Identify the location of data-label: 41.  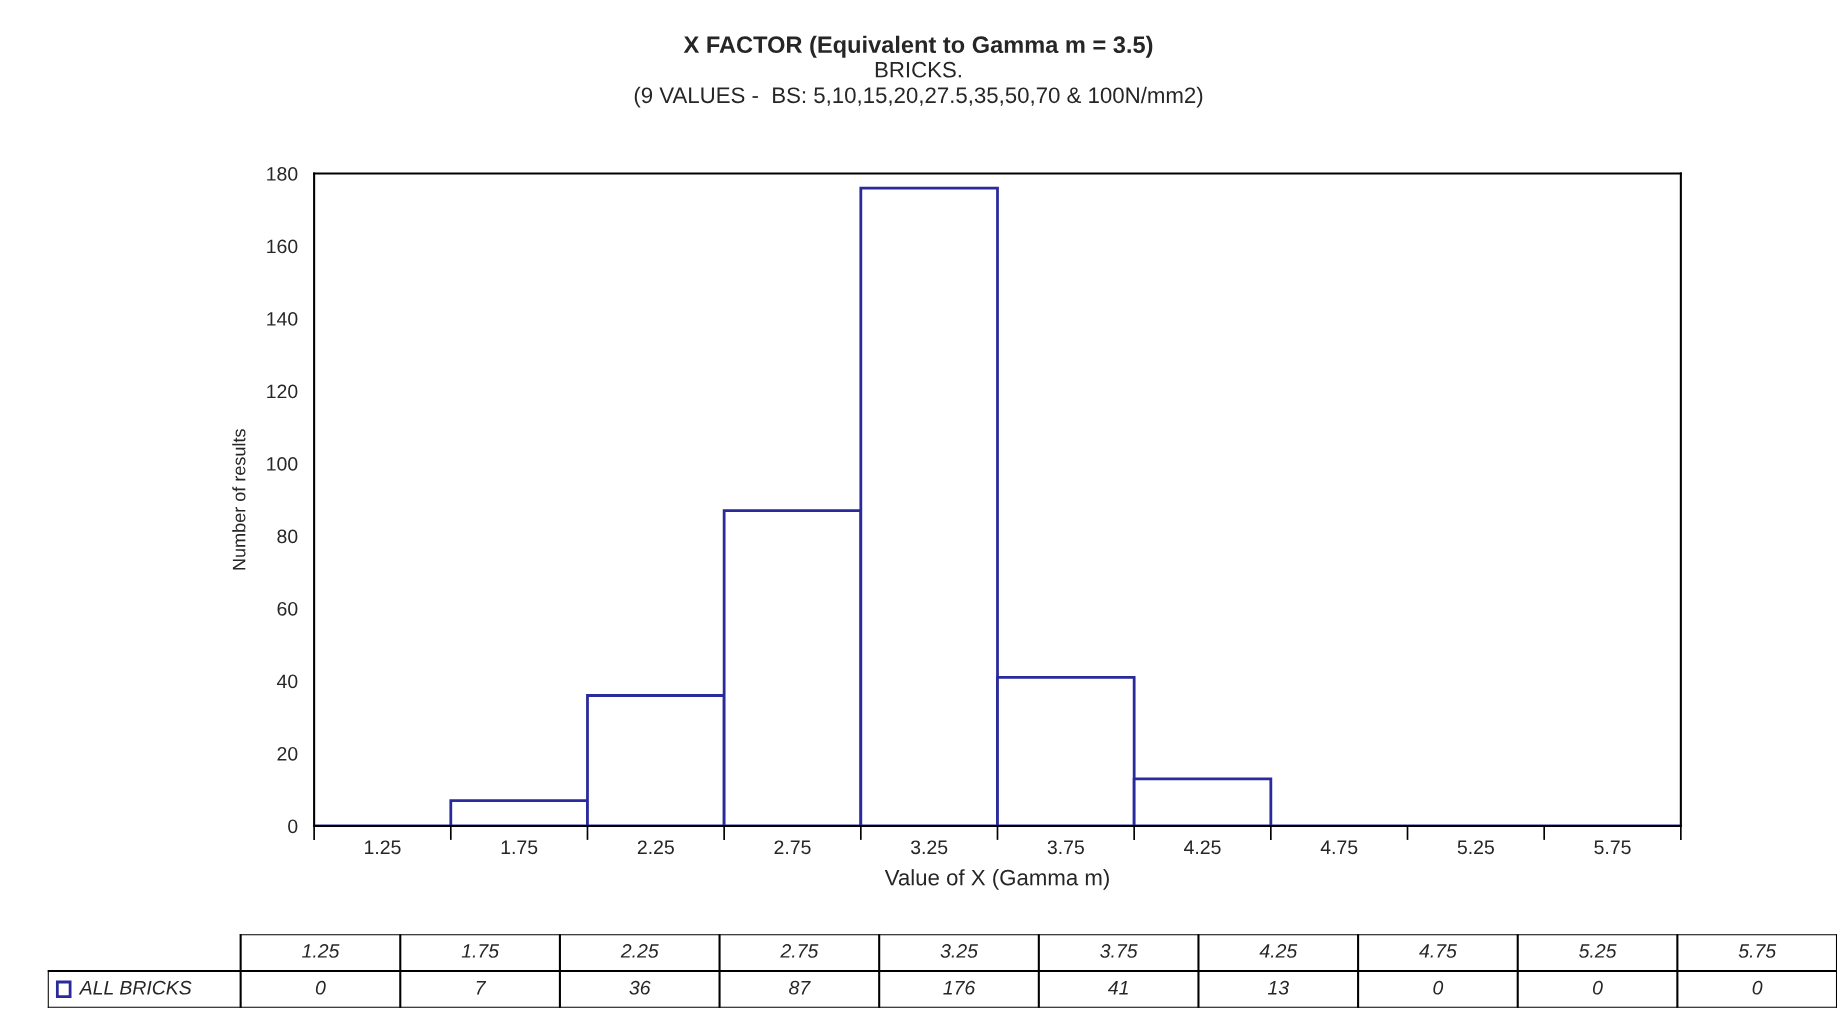
(1117, 988).